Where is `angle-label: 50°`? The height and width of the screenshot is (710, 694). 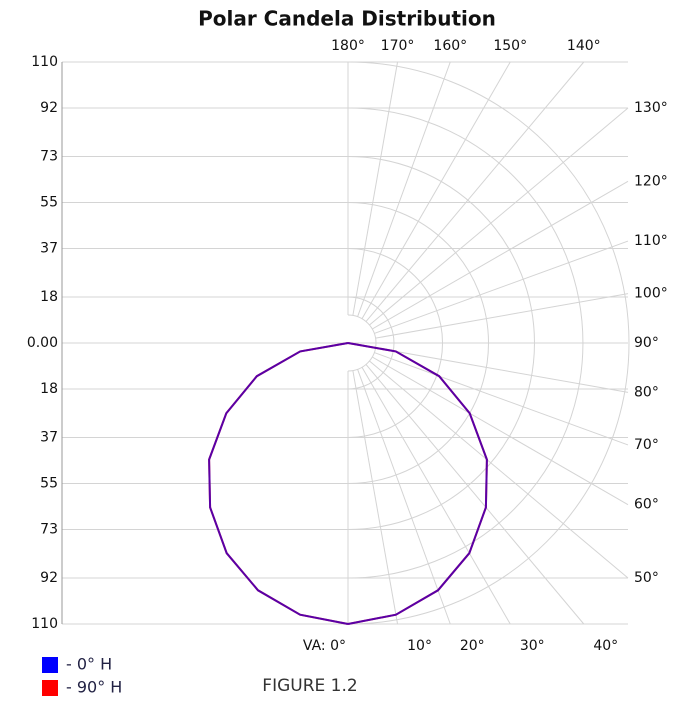 angle-label: 50° is located at coordinates (646, 578).